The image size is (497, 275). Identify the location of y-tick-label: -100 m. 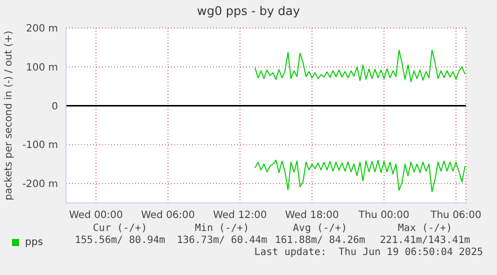
(40, 146).